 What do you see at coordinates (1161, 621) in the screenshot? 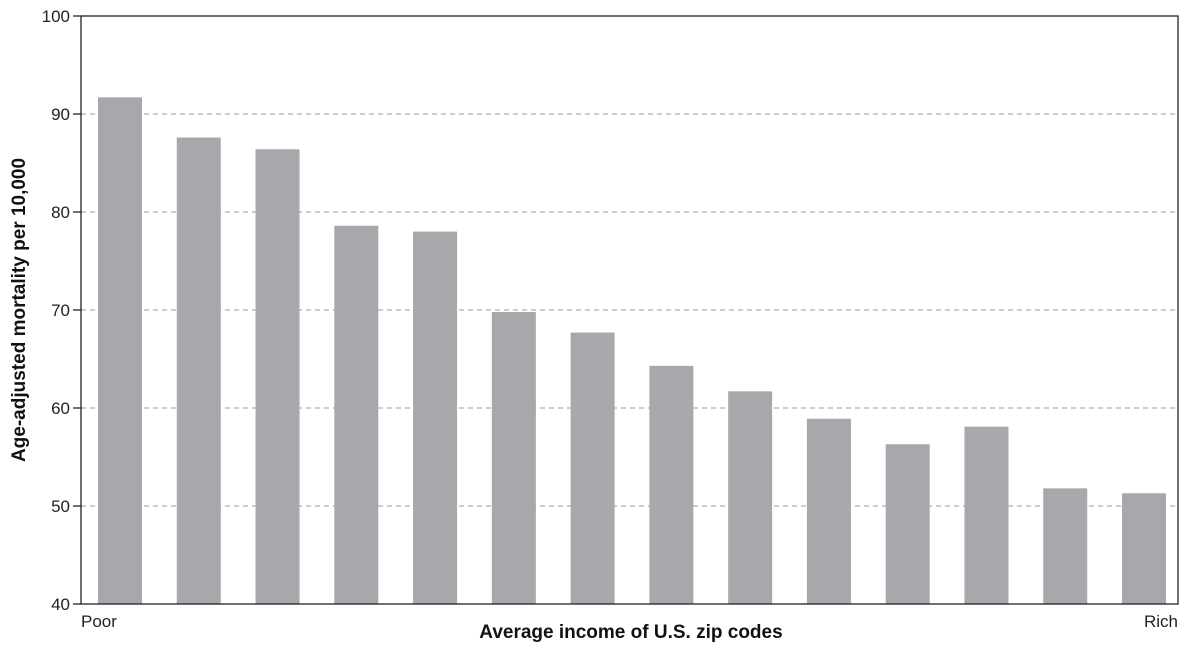
I see `x-label-rich: Rich` at bounding box center [1161, 621].